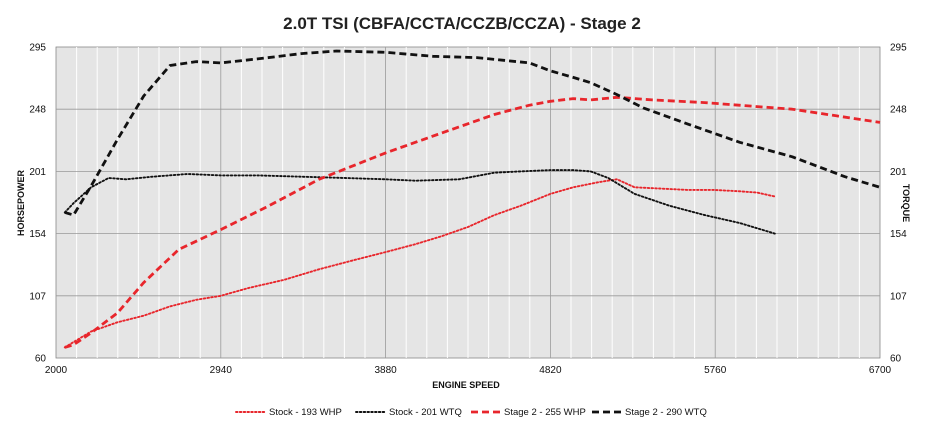  Describe the element at coordinates (896, 359) in the screenshot. I see `y-tick-label-right: 60` at that location.